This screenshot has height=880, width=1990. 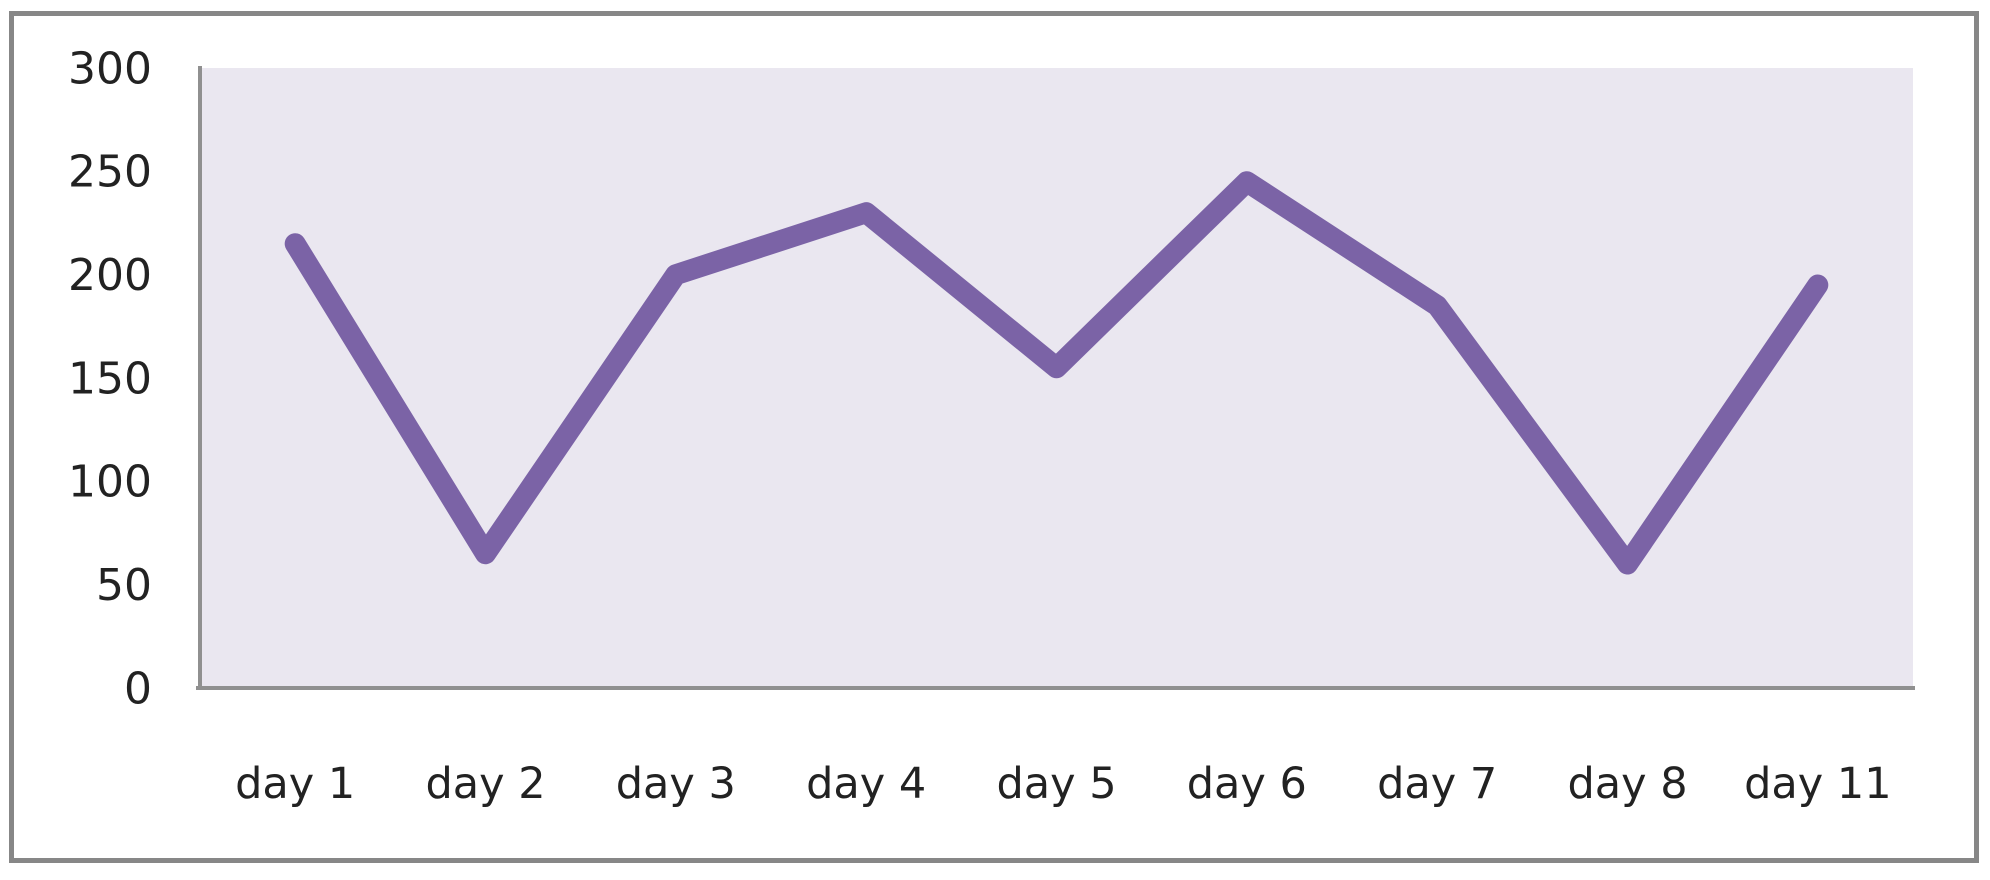 I want to click on x-tick-label: day 2, so click(x=485, y=784).